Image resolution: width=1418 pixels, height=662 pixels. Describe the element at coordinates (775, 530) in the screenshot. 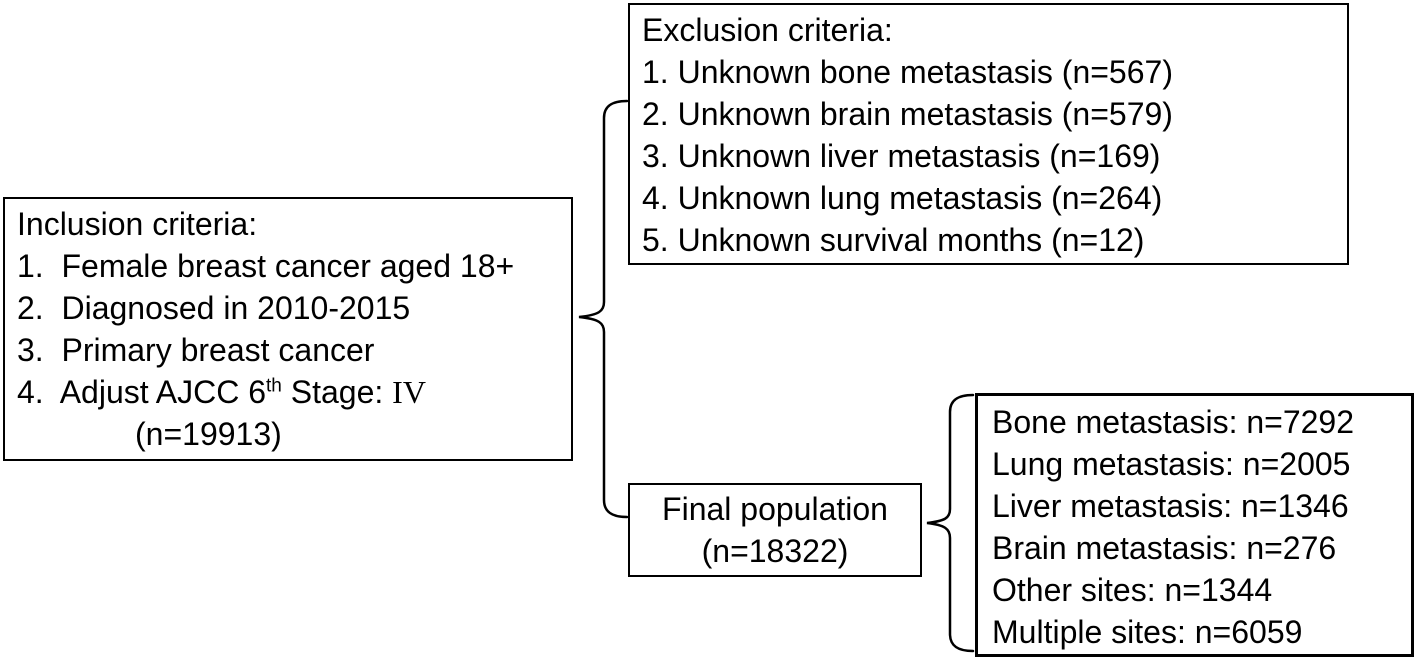

I see `final-population-box: Final population (n=18322)` at that location.